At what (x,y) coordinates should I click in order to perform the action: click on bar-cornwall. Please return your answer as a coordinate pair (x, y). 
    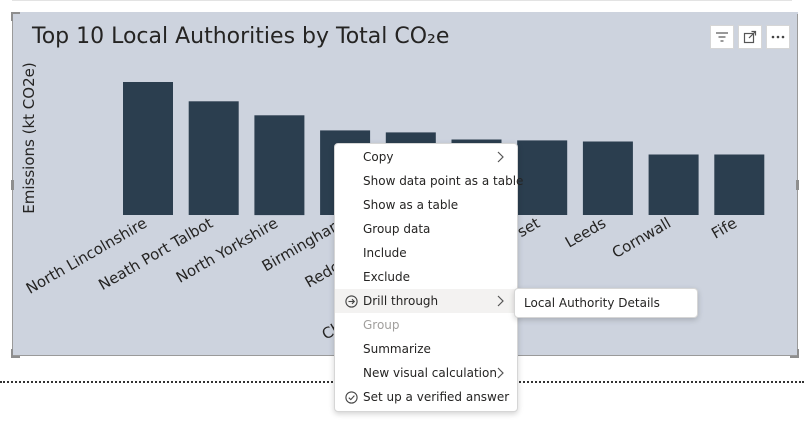
    Looking at the image, I should click on (673, 185).